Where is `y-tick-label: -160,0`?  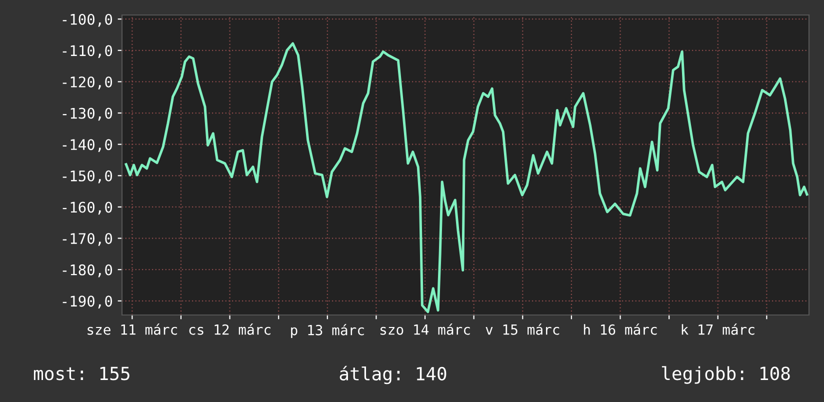 y-tick-label: -160,0 is located at coordinates (87, 208).